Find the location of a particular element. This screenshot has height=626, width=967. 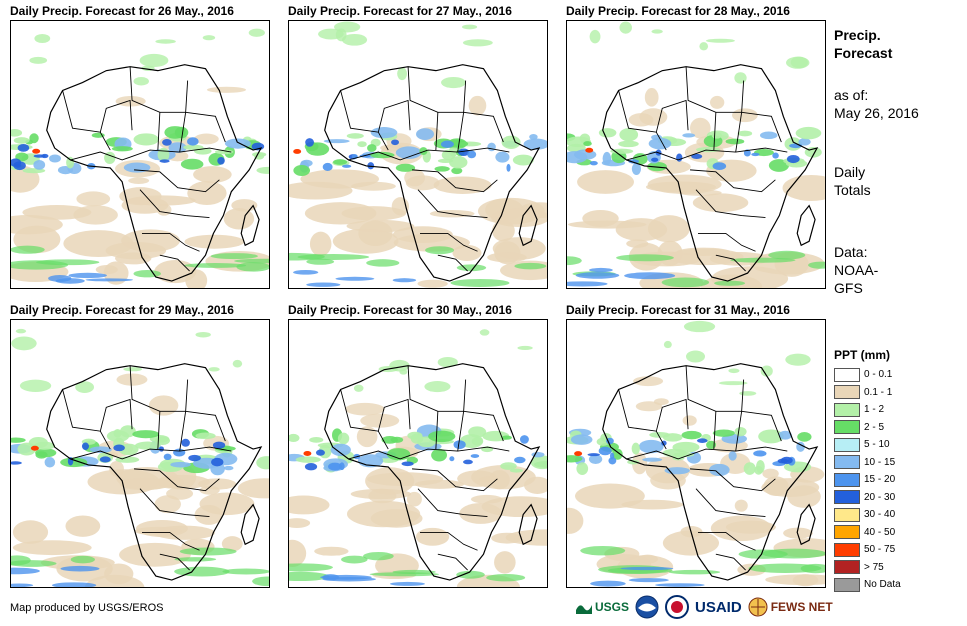

legend-item: 1 - 2 is located at coordinates (894, 410).